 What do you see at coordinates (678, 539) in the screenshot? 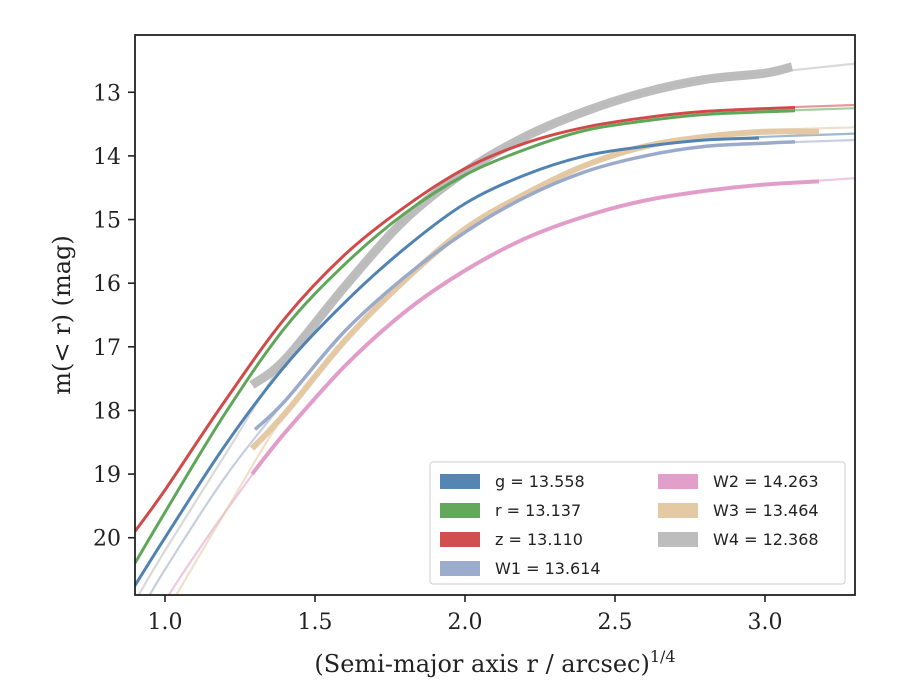
I see `legend-swatch-w4` at bounding box center [678, 539].